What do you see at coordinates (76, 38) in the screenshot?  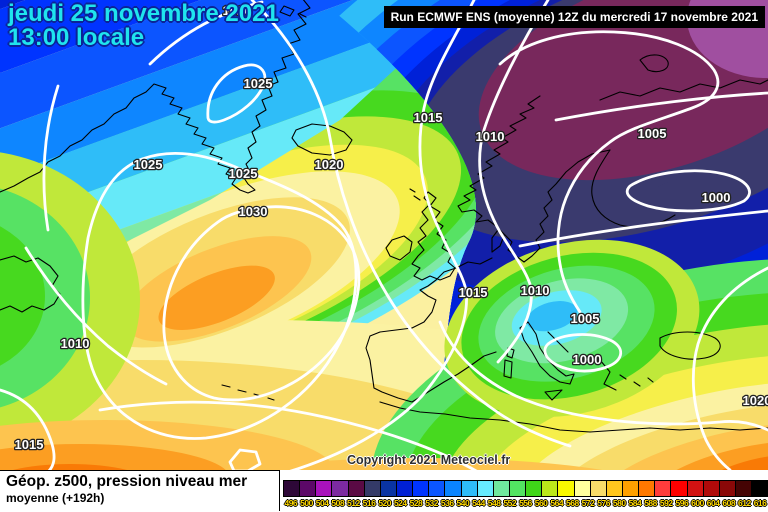 I see `forecast-time: 13:00 locale` at bounding box center [76, 38].